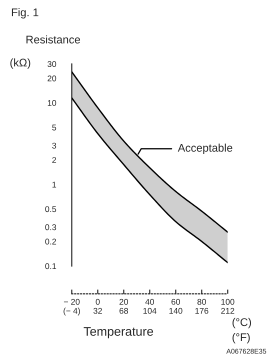 This screenshot has height=359, width=276. Describe the element at coordinates (25, 13) in the screenshot. I see `chart-title: Fig. 1` at that location.